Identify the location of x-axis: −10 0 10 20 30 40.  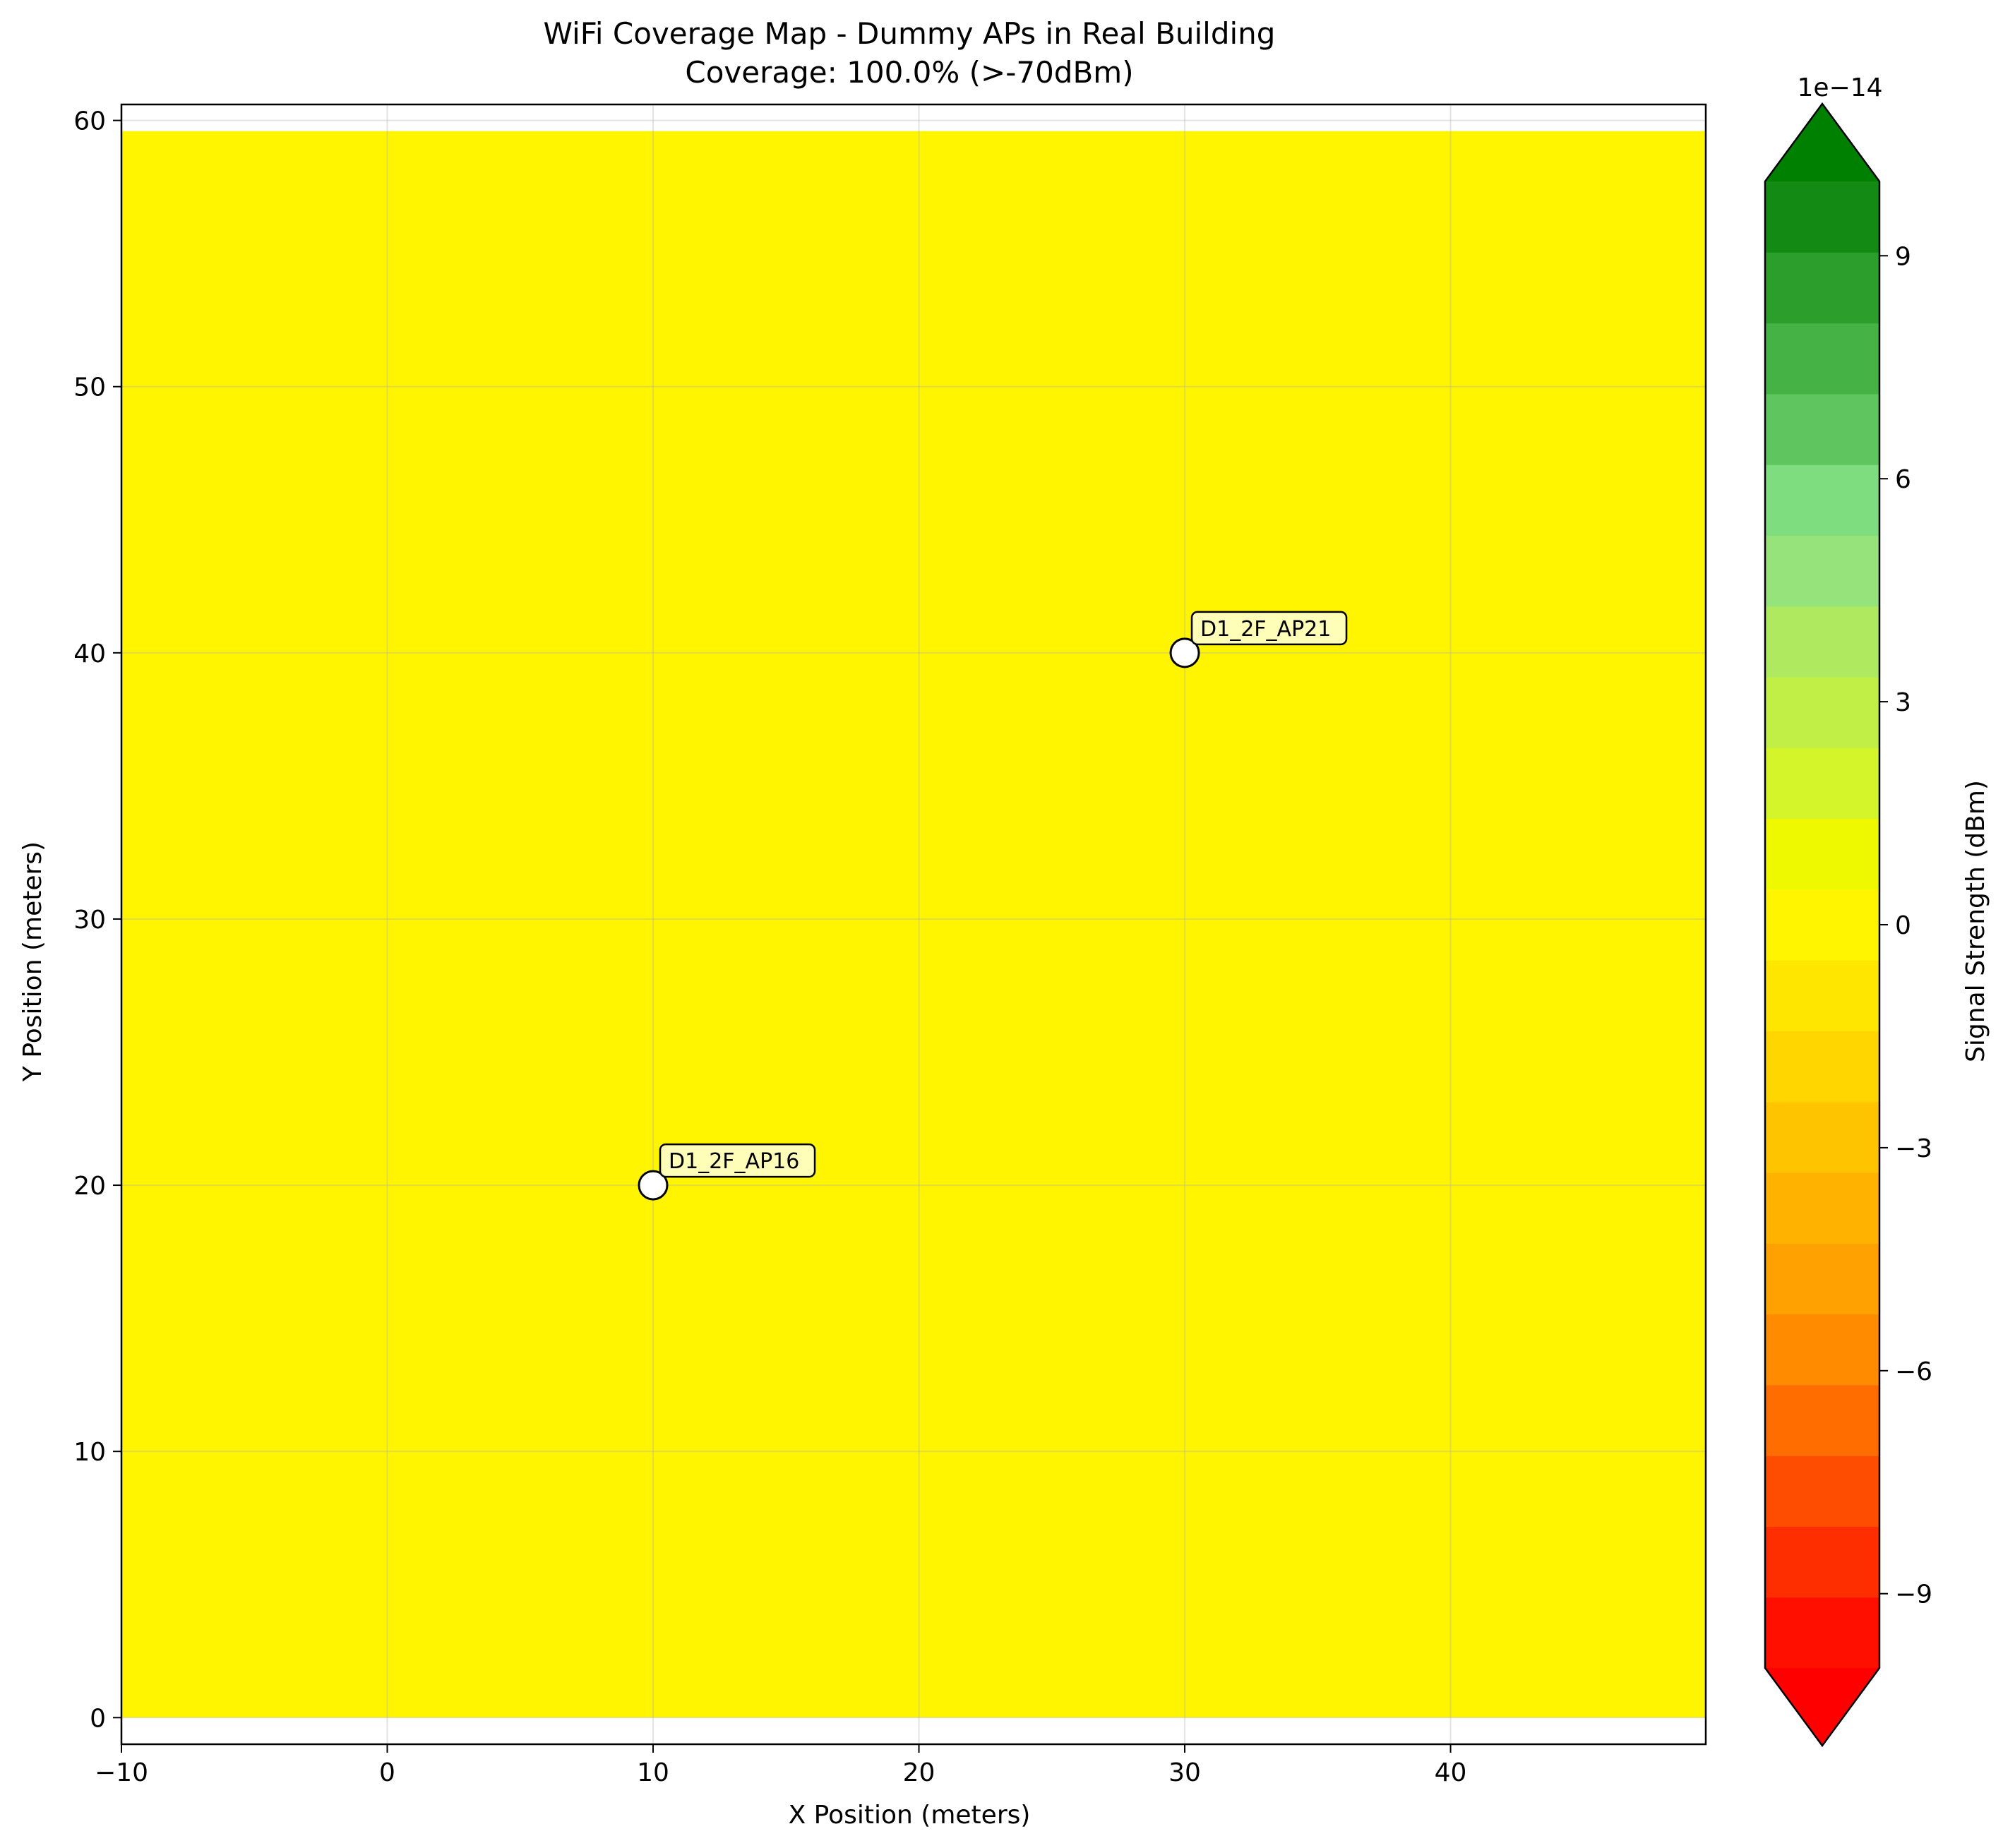
(781, 1766).